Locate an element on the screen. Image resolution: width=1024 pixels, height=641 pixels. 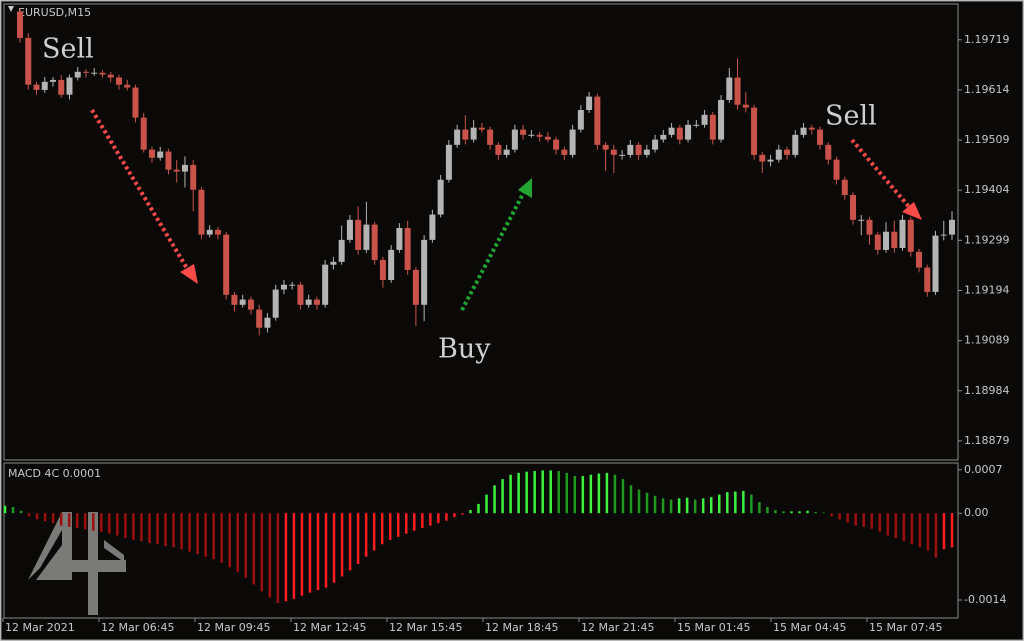
x-tick-label: 12 Mar 2021 is located at coordinates (40, 627).